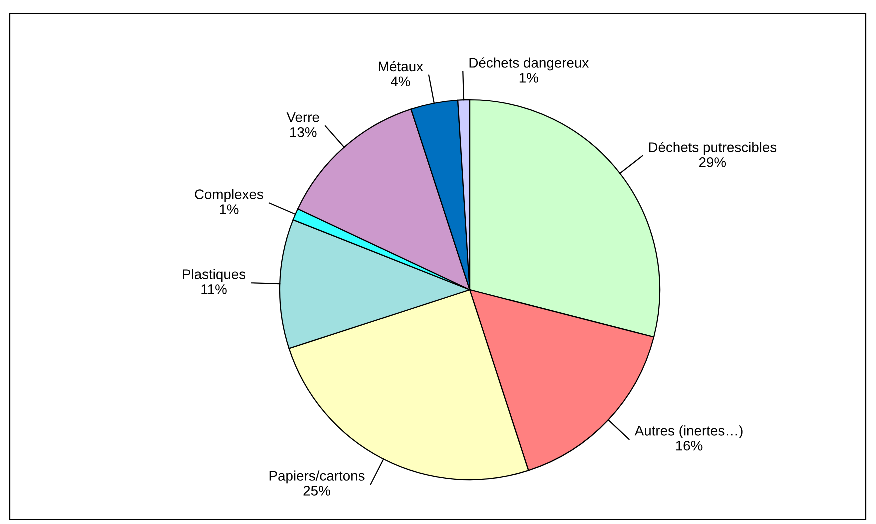 The image size is (876, 524). Describe the element at coordinates (400, 81) in the screenshot. I see `data-label: 4%` at that location.